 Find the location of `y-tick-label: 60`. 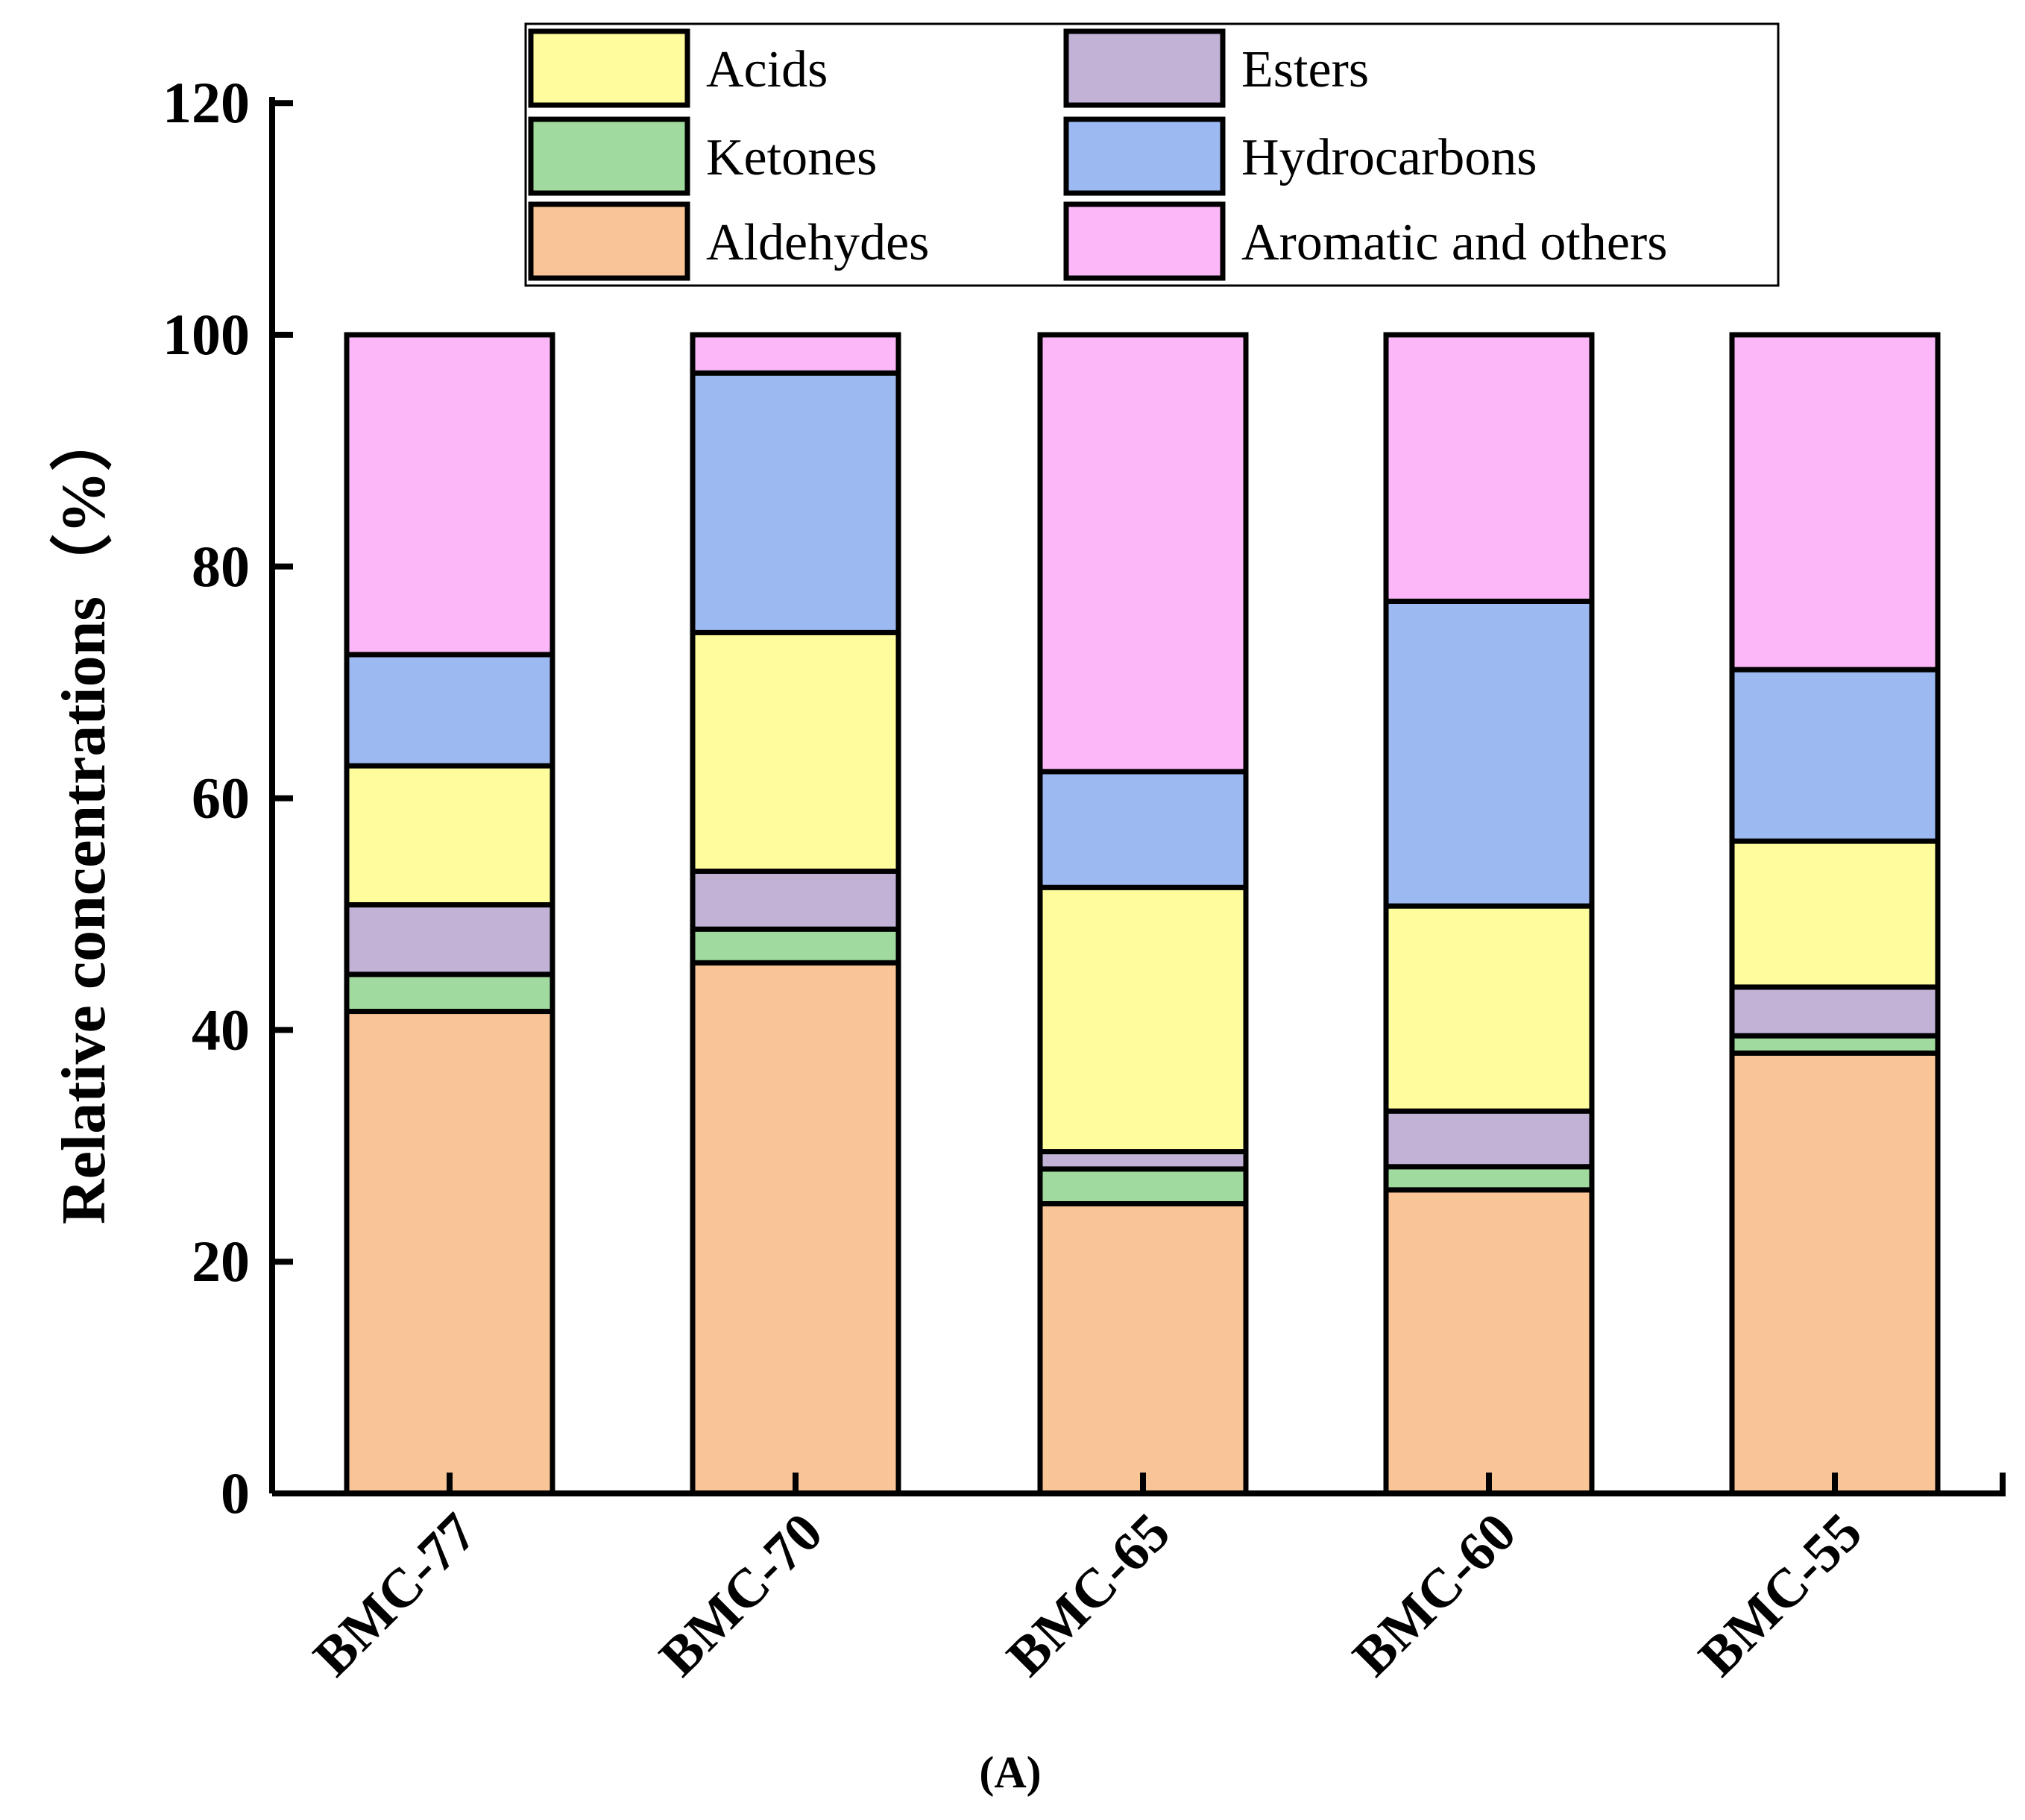

y-tick-label: 60 is located at coordinates (221, 798).